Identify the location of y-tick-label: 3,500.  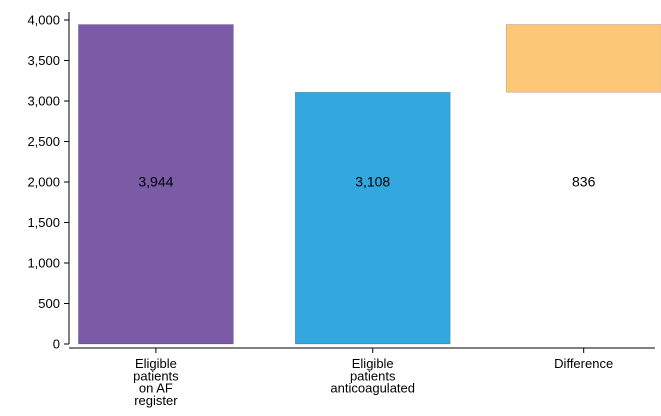
(43, 60).